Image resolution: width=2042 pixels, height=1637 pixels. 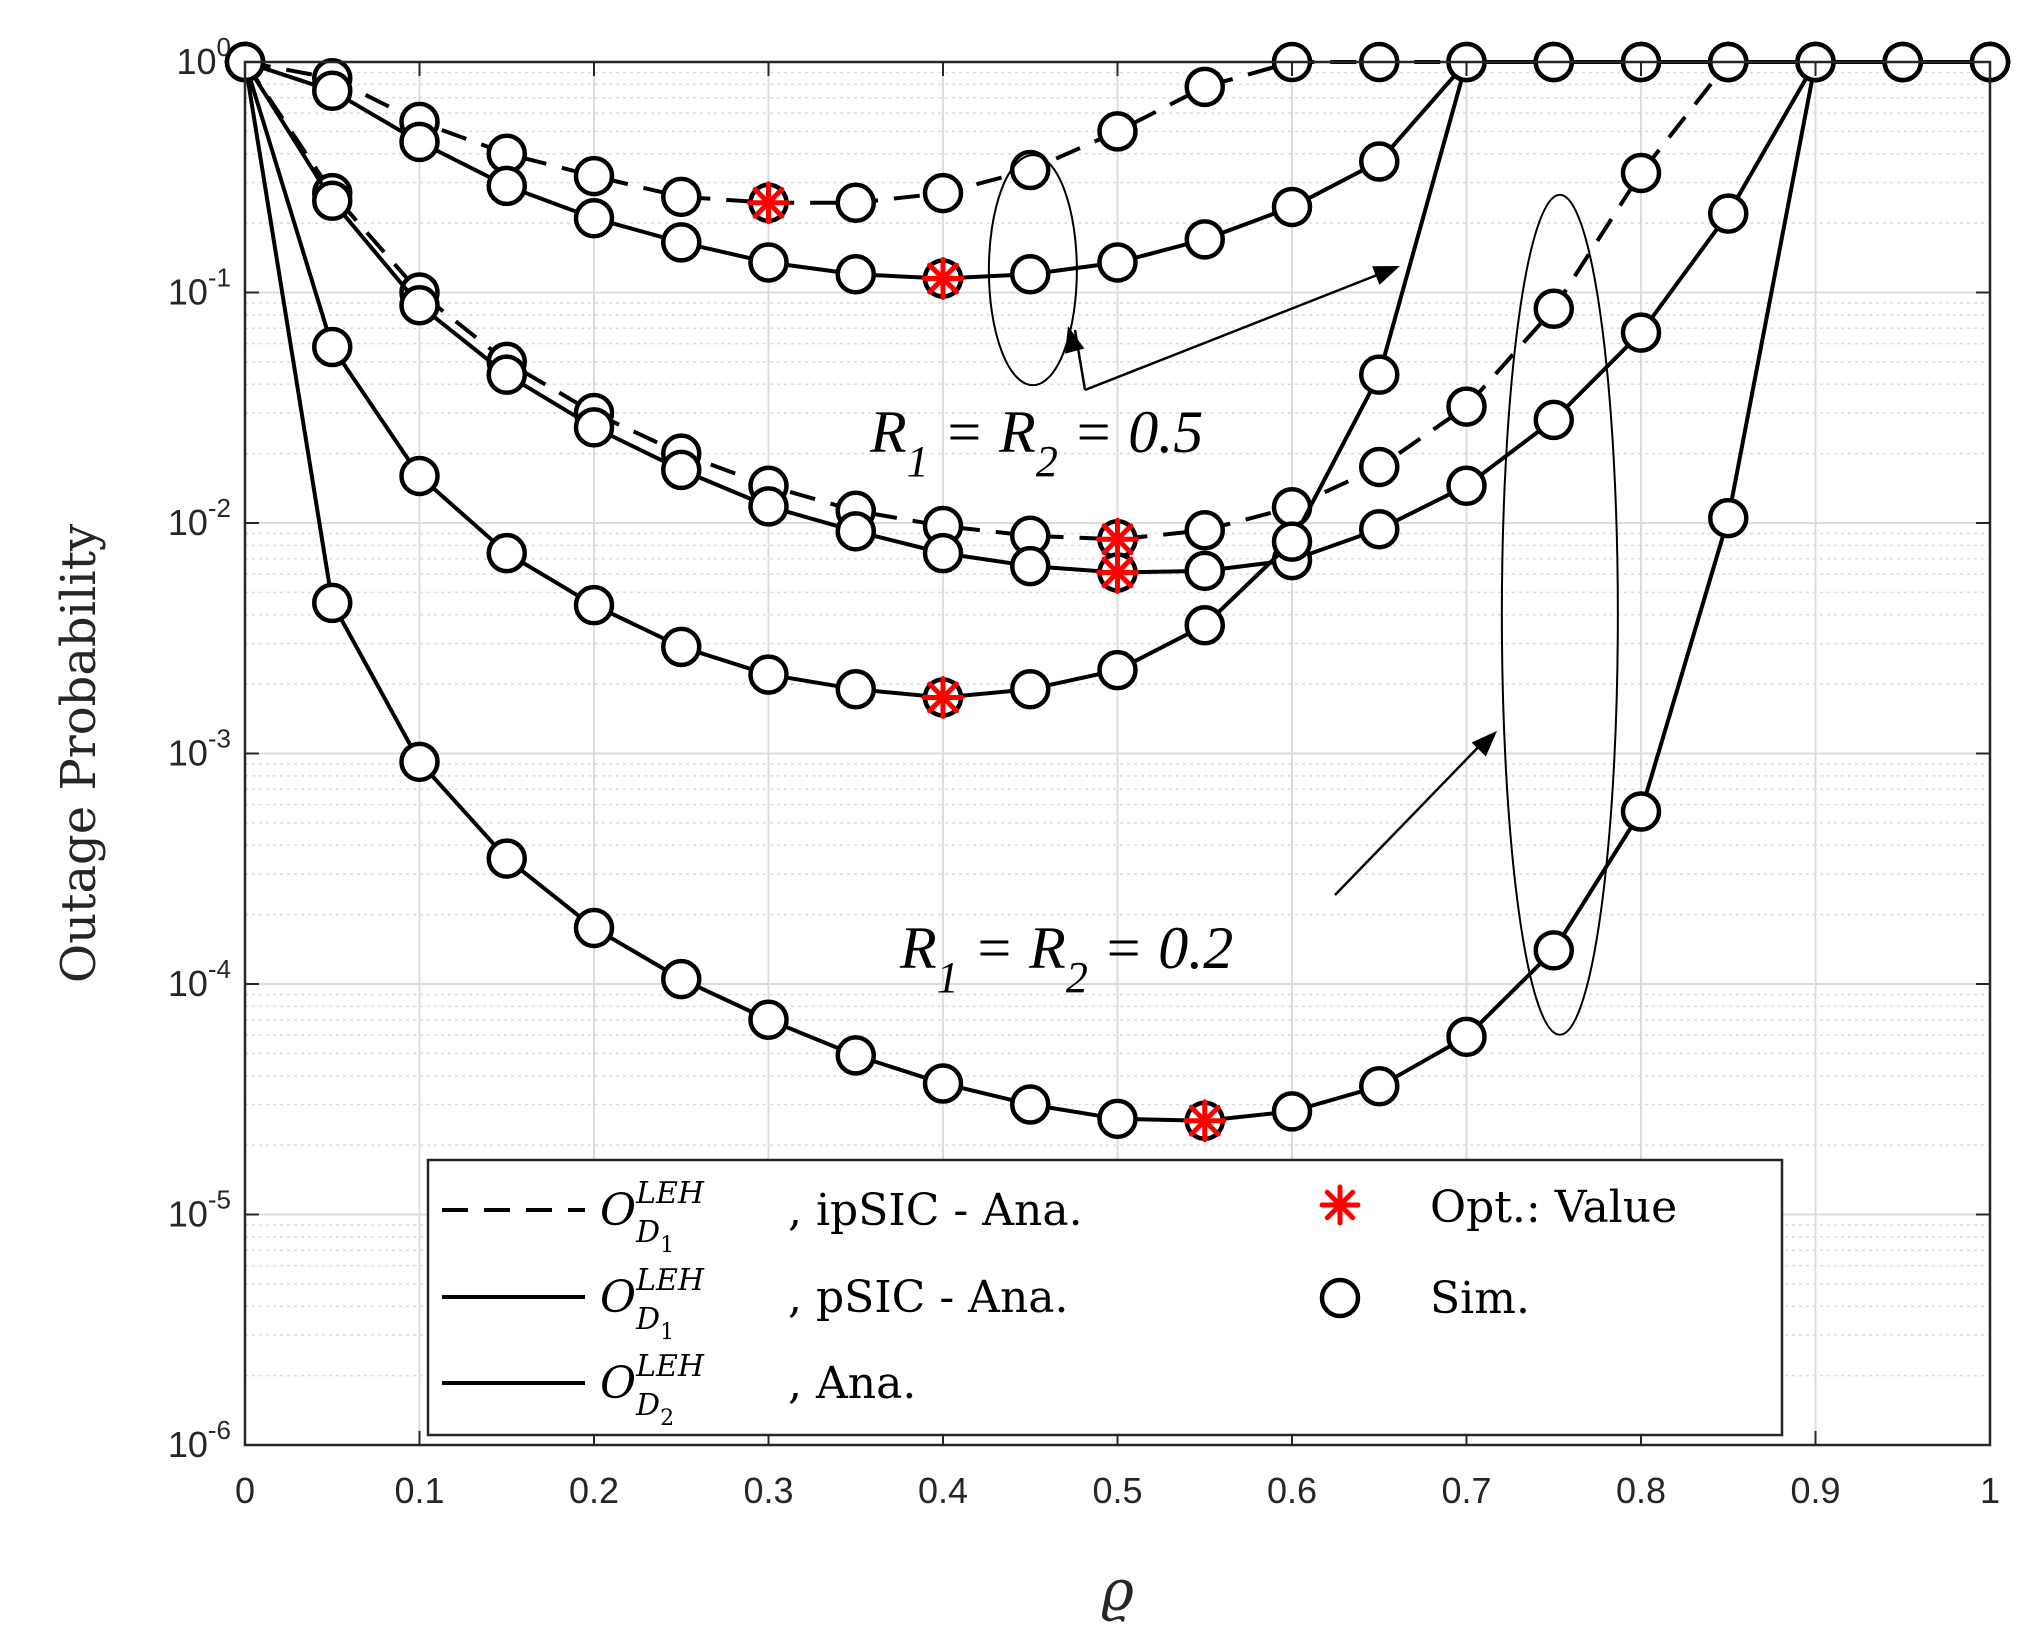 What do you see at coordinates (1036, 442) in the screenshot?
I see `annotation-r05: R1 = R2 = 0.5` at bounding box center [1036, 442].